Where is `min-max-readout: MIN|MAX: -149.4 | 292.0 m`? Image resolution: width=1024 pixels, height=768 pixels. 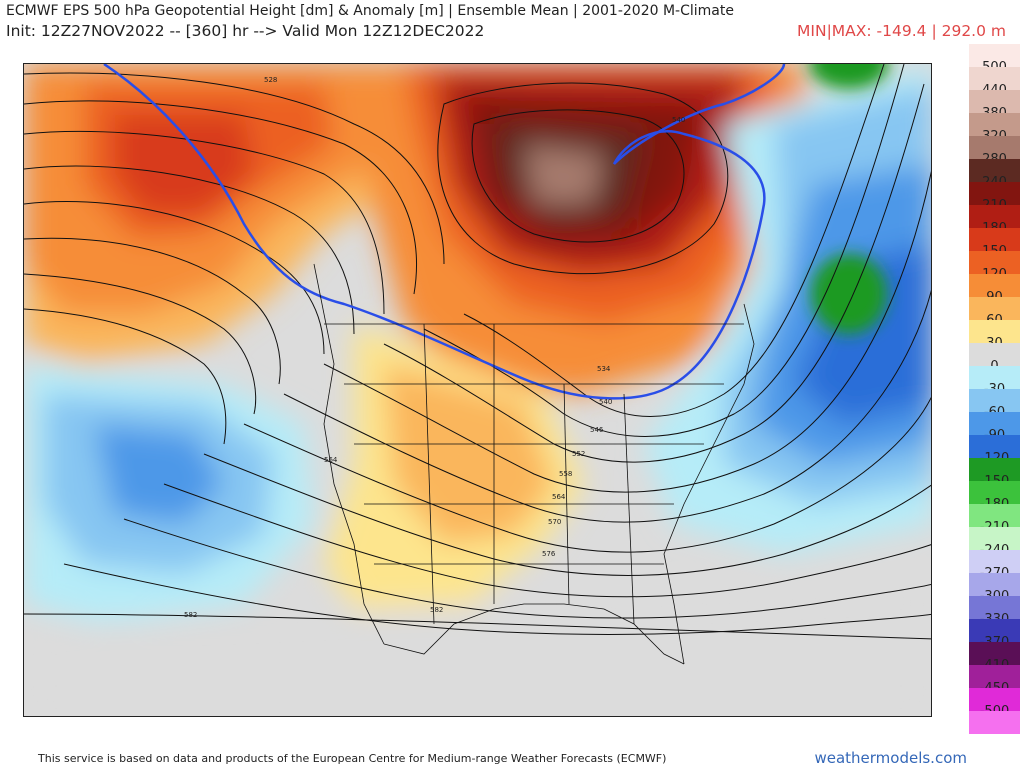 min-max-readout: MIN|MAX: -149.4 | 292.0 m is located at coordinates (901, 31).